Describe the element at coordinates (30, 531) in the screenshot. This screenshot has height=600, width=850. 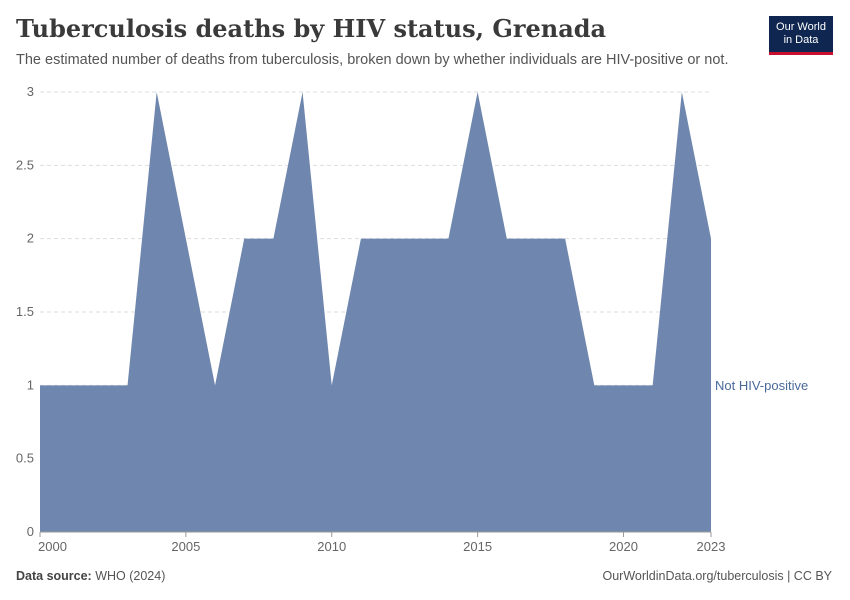
I see `y-tick-label: 0` at that location.